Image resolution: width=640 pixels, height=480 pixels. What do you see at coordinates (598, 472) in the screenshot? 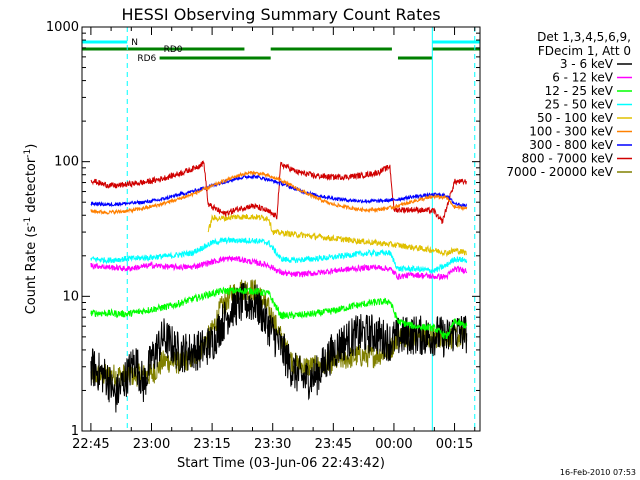
I see `date-stamp: 16-Feb-2010 07:53` at bounding box center [598, 472].